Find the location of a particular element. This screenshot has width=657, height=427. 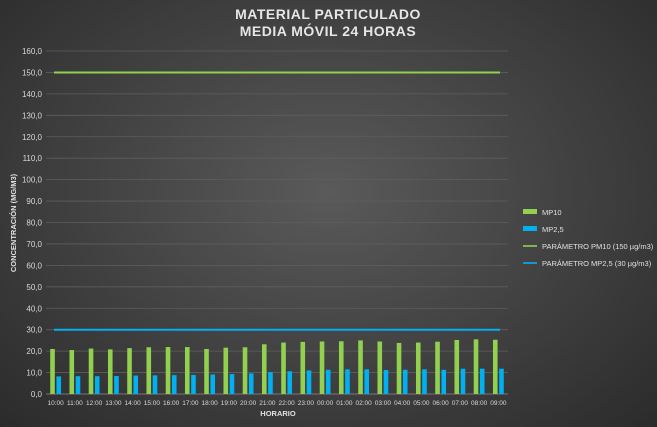

x-tick-label: 21:00 is located at coordinates (267, 403).